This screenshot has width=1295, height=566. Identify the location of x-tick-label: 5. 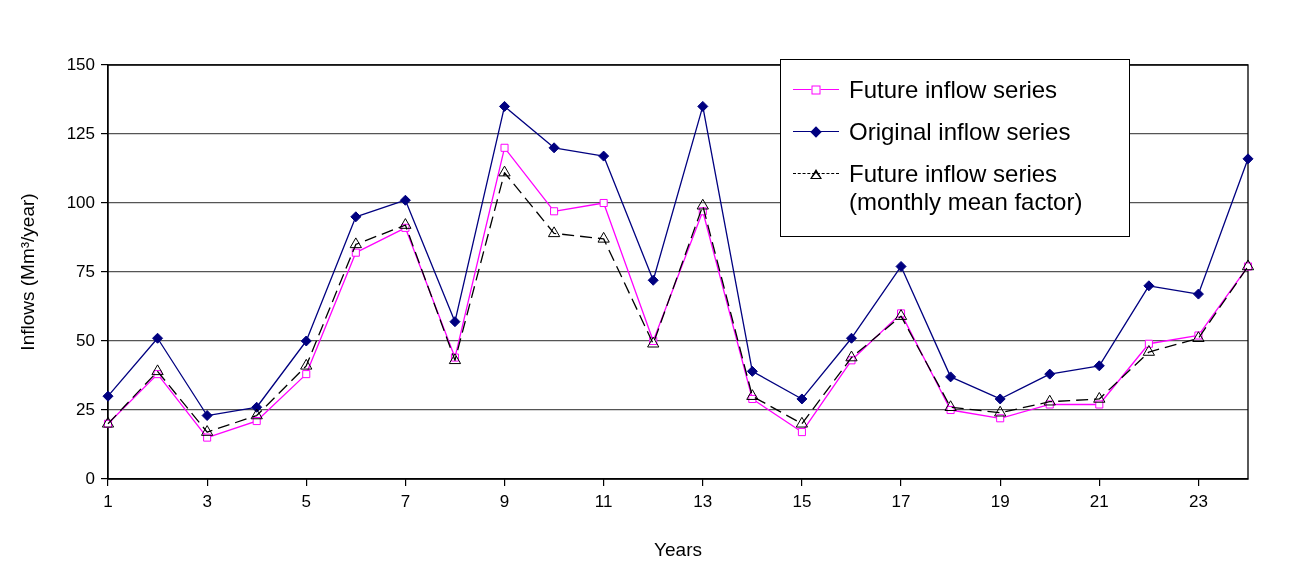
(306, 501).